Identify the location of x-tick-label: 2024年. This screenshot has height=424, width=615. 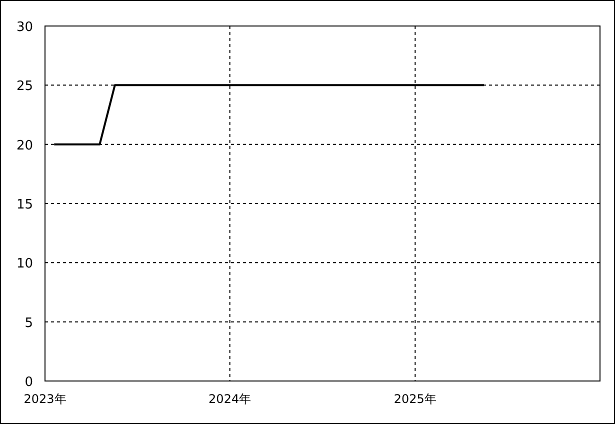
(230, 399).